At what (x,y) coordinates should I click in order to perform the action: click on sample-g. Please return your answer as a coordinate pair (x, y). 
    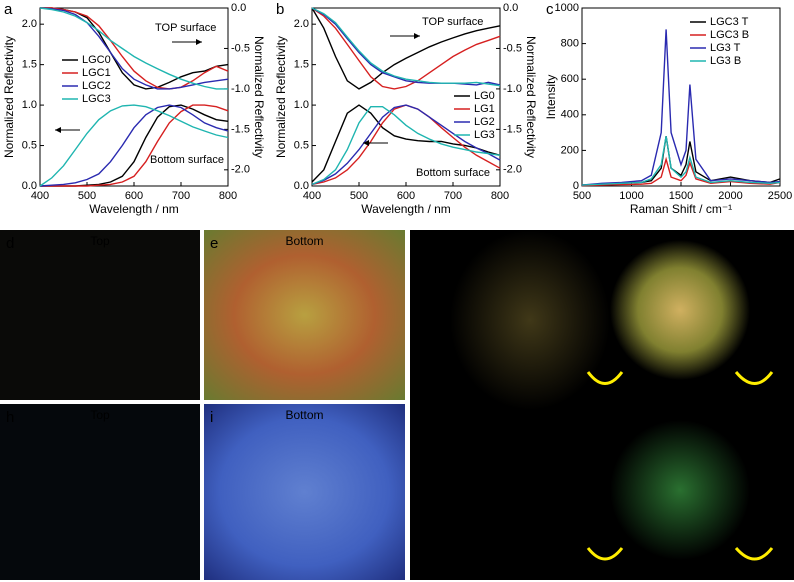
    Looking at the image, I should click on (680, 310).